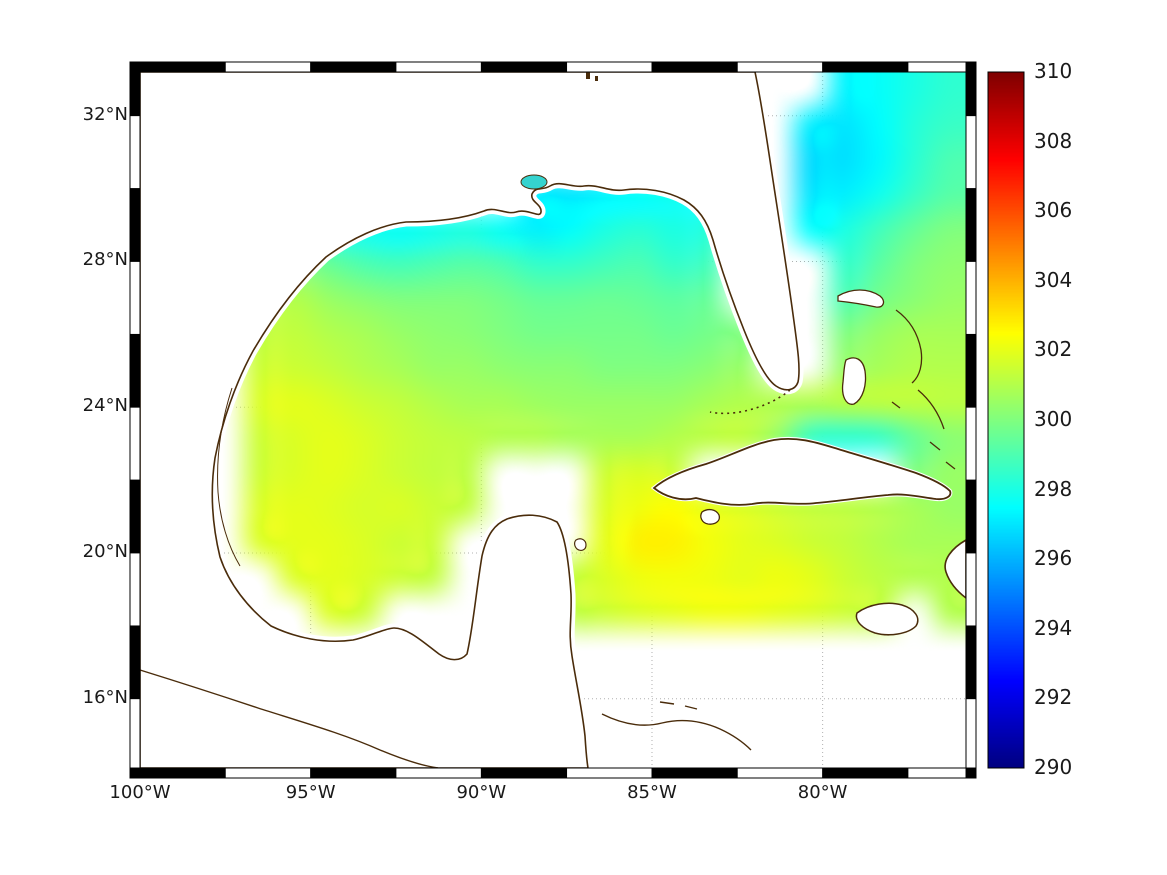 This screenshot has width=1167, height=875. Describe the element at coordinates (580, 544) in the screenshot. I see `cozumel-island` at that location.